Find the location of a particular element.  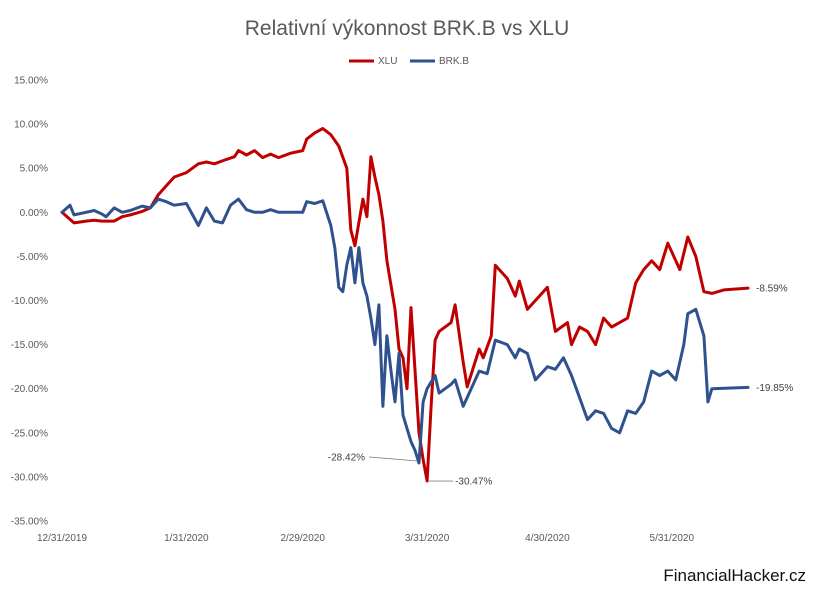

x-tick-label: 4/30/2020 is located at coordinates (547, 538).